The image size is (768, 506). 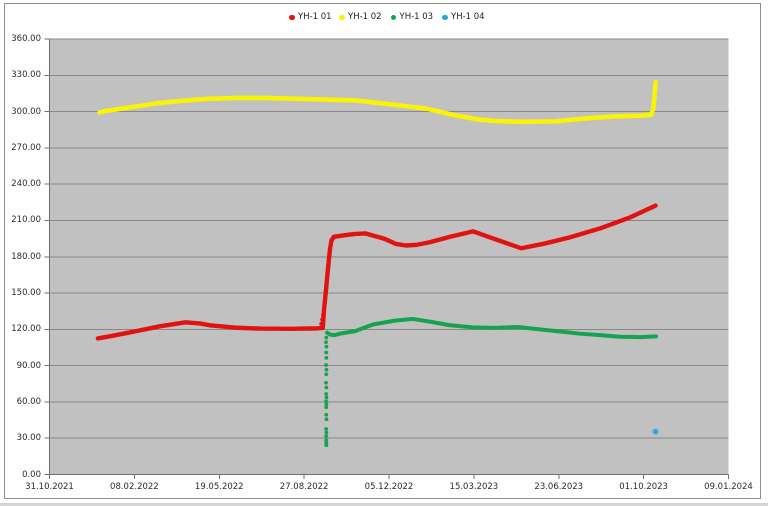 I want to click on legend-label: YH-1 03, so click(x=416, y=17).